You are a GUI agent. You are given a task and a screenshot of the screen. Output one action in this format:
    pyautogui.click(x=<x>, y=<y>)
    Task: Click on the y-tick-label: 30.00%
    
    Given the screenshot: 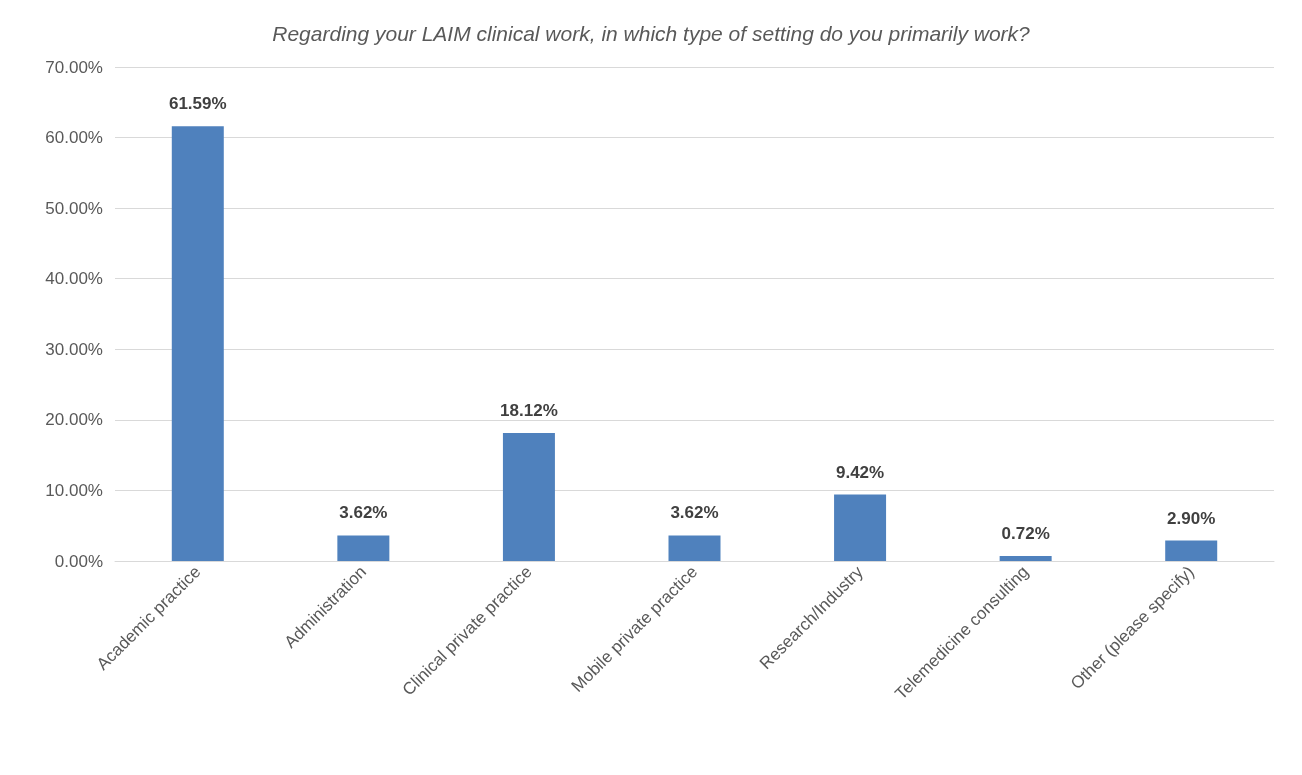 What is the action you would take?
    pyautogui.click(x=74, y=349)
    